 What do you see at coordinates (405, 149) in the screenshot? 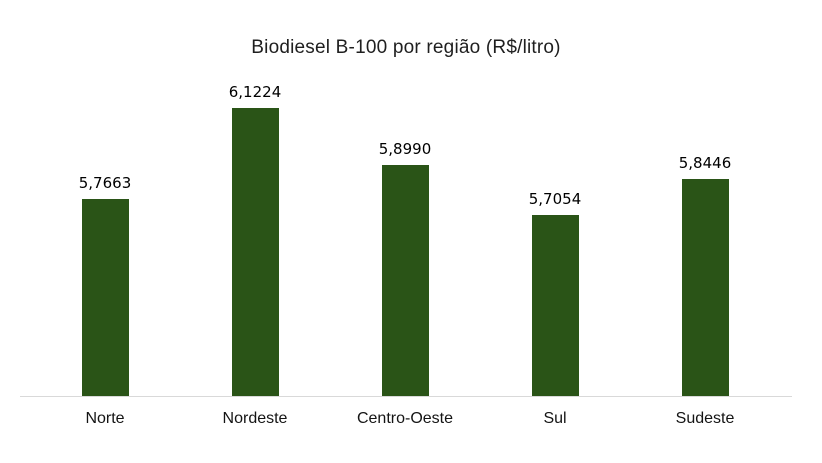
I see `value-label-centro-oeste: 5,8990` at bounding box center [405, 149].